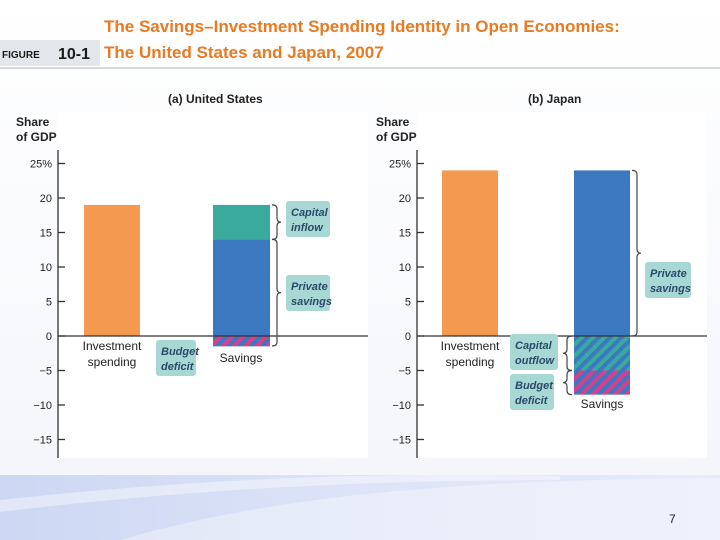 The height and width of the screenshot is (540, 720). What do you see at coordinates (602, 353) in the screenshot?
I see `bar-capital-outflow` at bounding box center [602, 353].